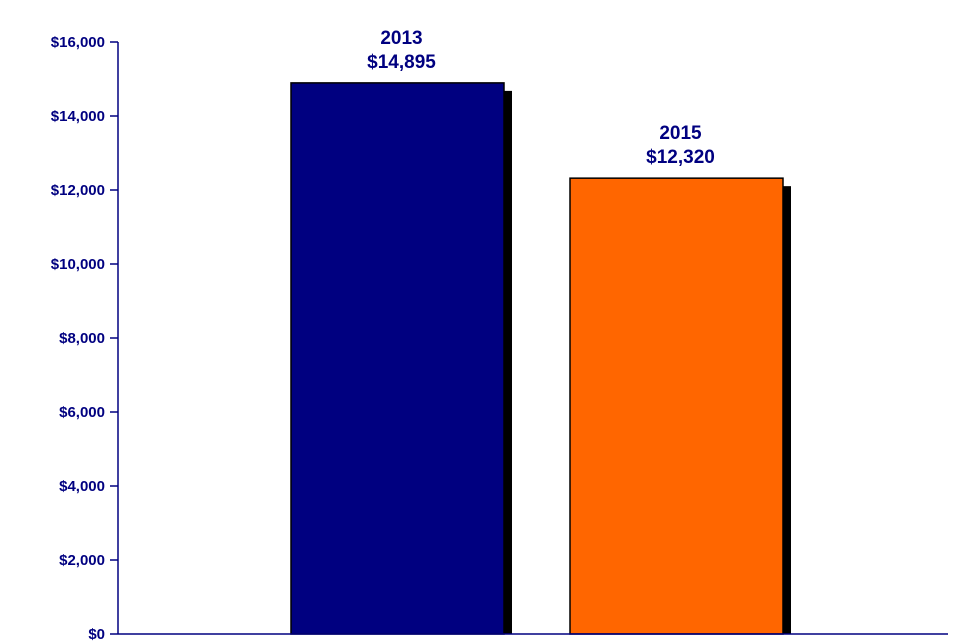 The height and width of the screenshot is (644, 954). I want to click on y-tick-label: $16,000, so click(78, 42).